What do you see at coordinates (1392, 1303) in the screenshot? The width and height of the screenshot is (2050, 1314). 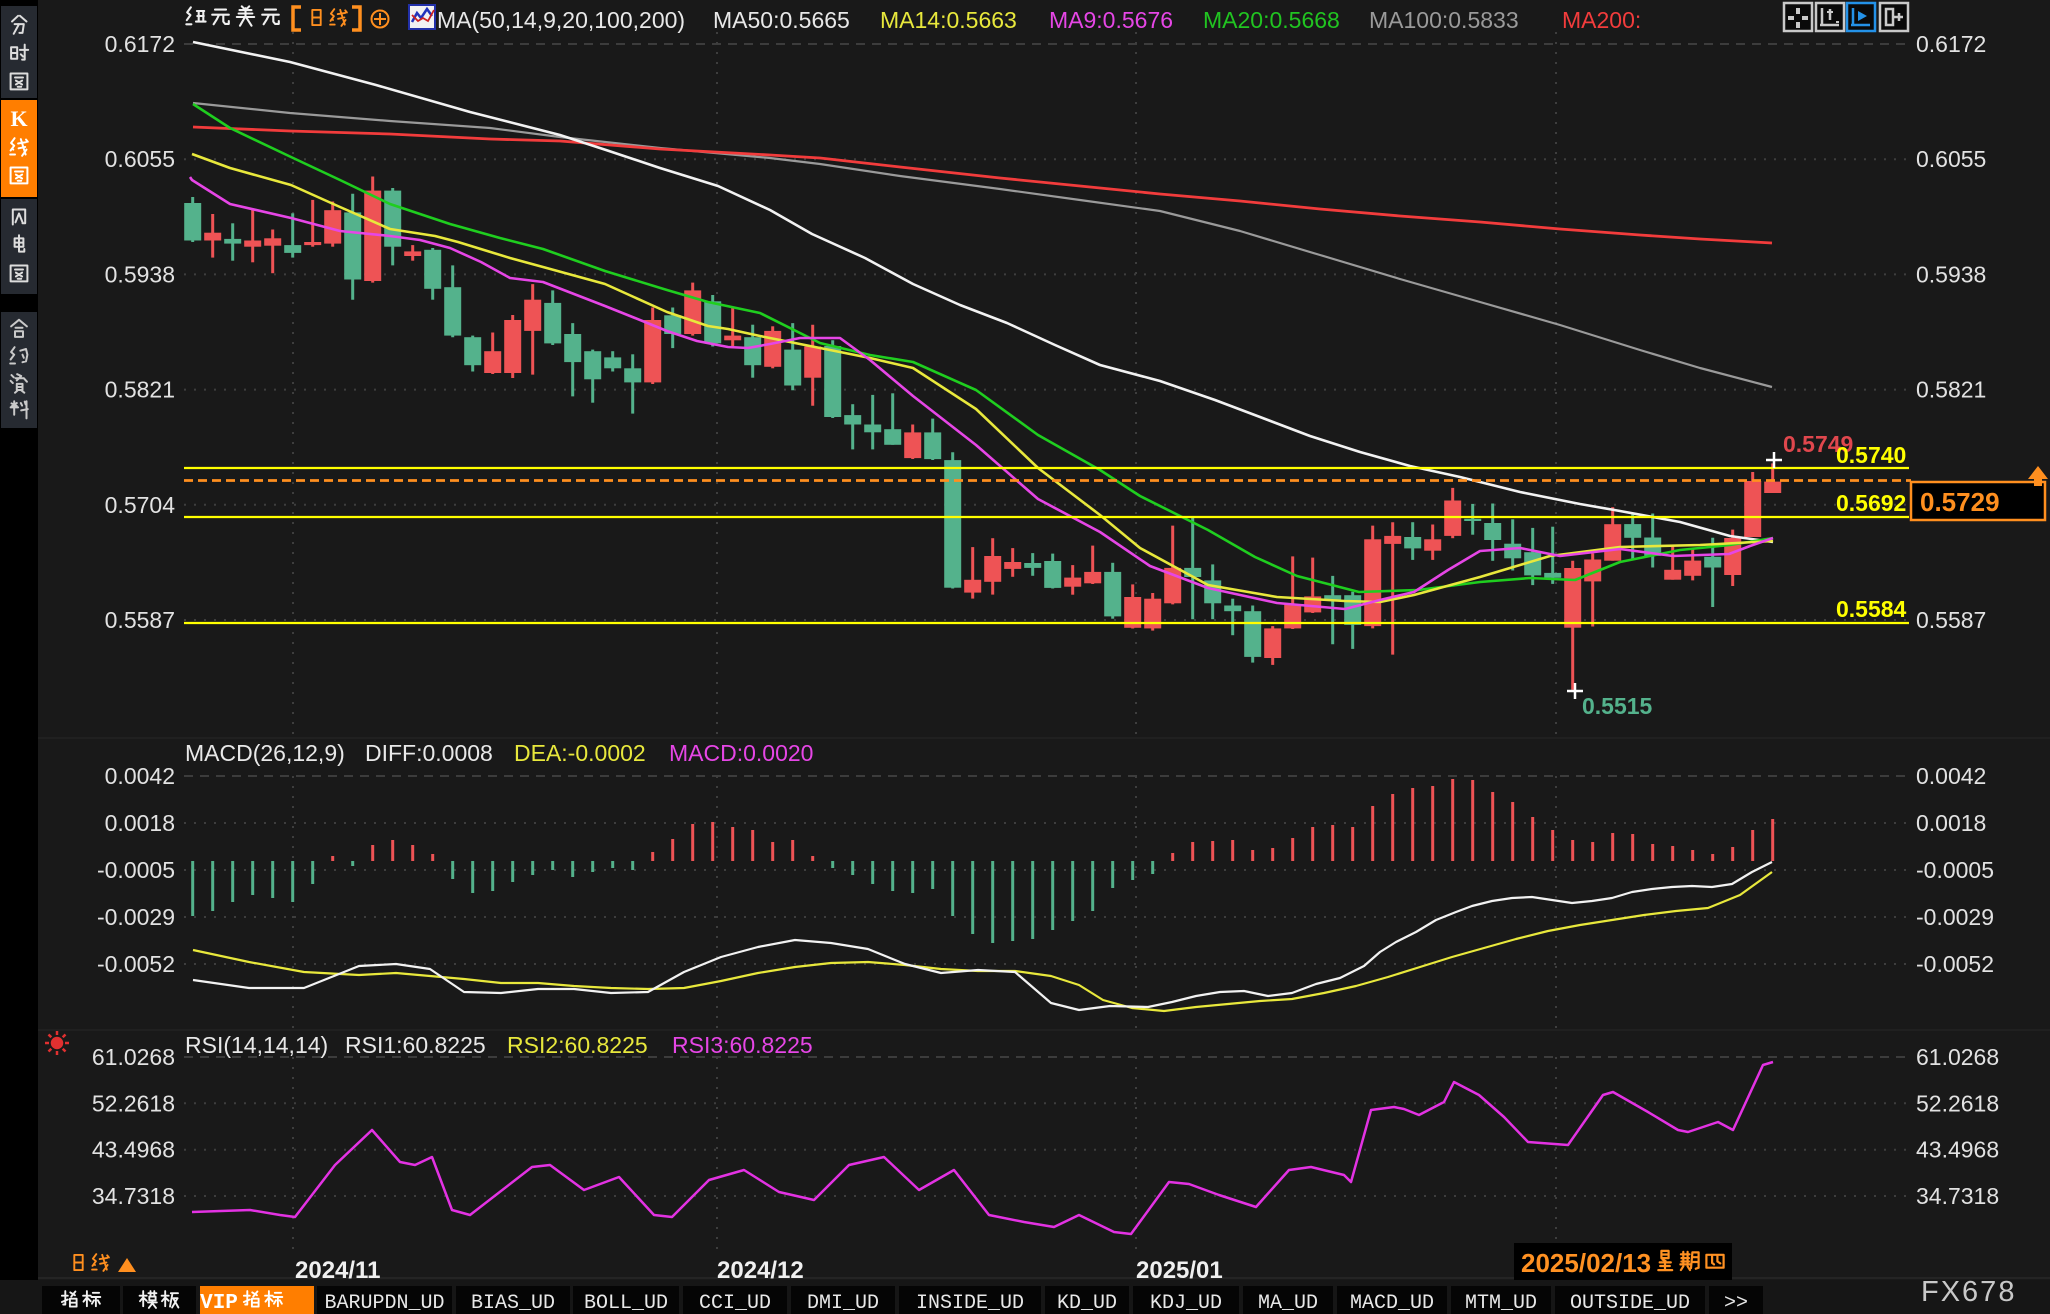 I see `svg-text: MACD_UD` at bounding box center [1392, 1303].